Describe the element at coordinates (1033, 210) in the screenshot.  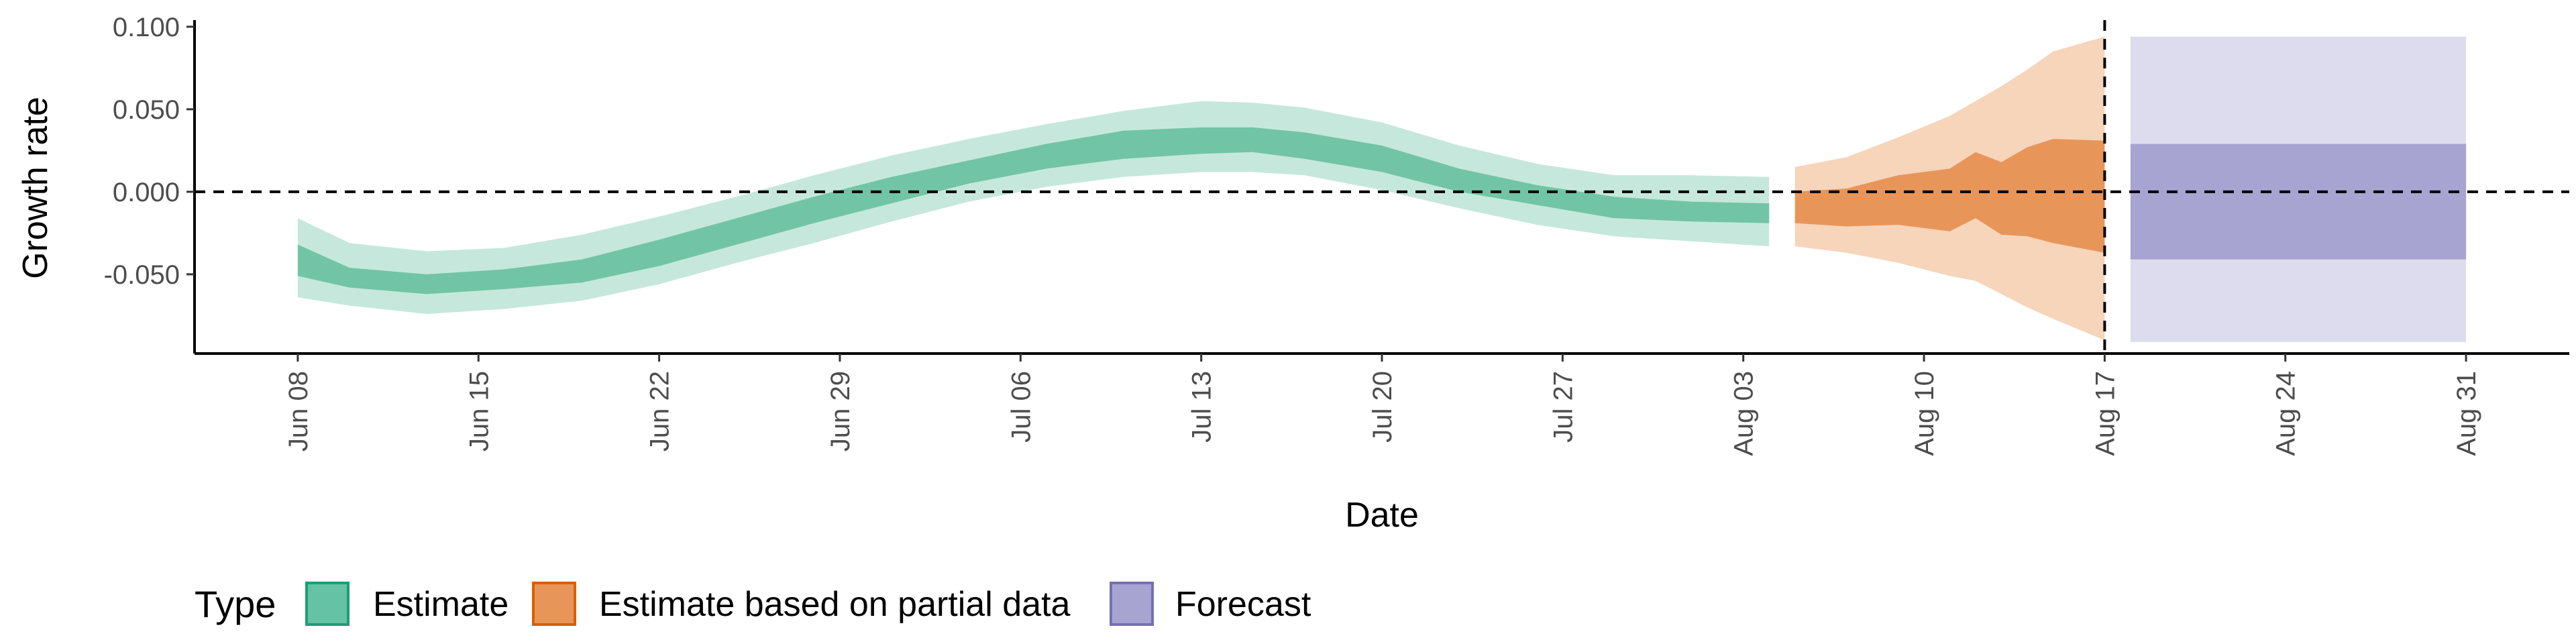
I see `band-inner-estimate` at that location.